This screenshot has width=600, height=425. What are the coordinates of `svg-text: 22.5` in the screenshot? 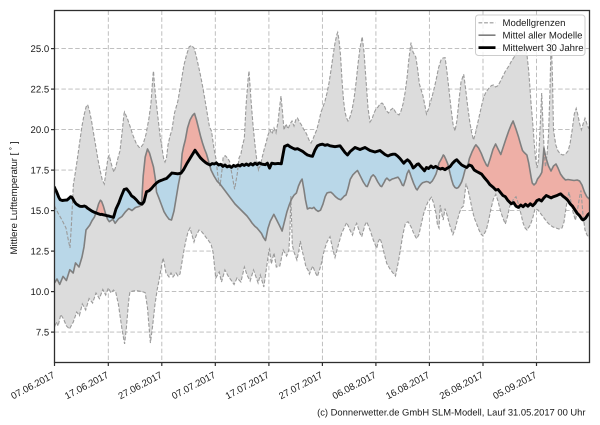 It's located at (40, 90).